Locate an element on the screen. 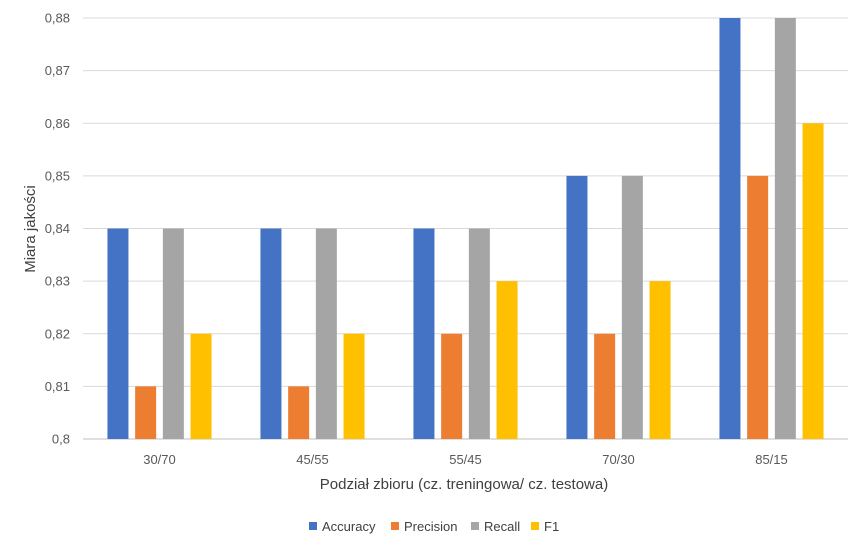  y-axis-tick-labels: 0,8 0,81 0,82 0,83 0,84 0,85 0,86 0,87 0,88 is located at coordinates (57, 229).